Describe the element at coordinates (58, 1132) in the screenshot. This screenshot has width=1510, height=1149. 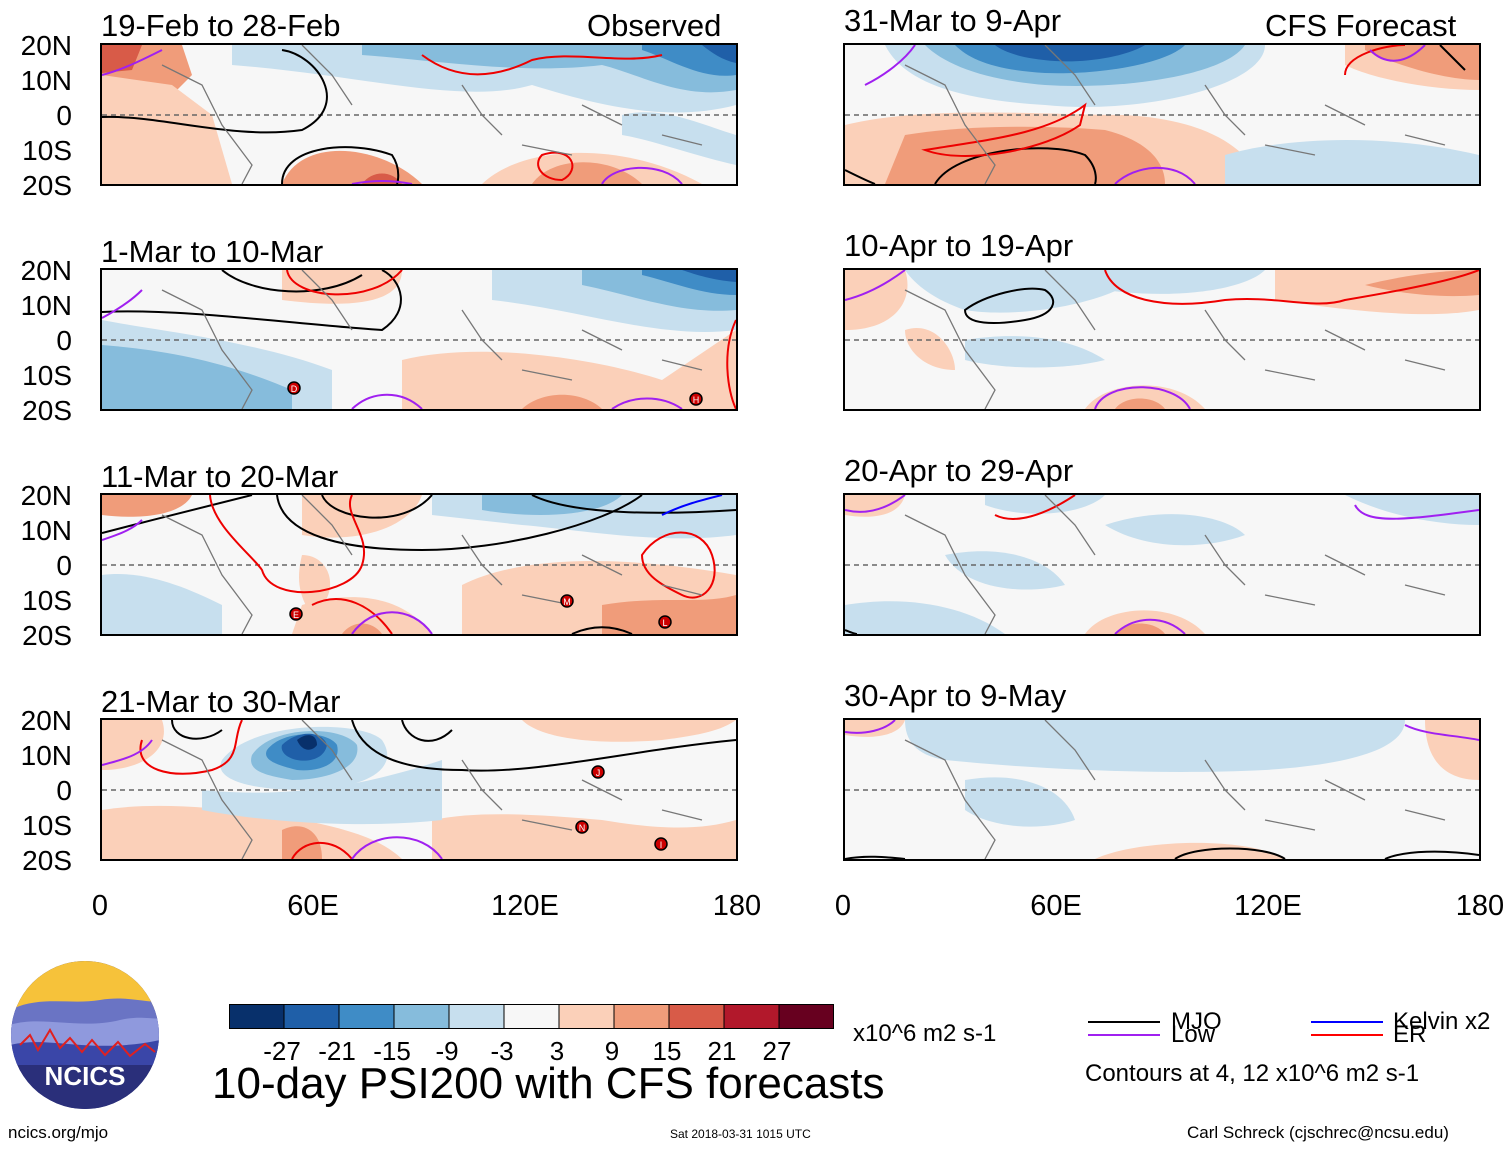
I see `source-url: ncics.org/mjo` at that location.